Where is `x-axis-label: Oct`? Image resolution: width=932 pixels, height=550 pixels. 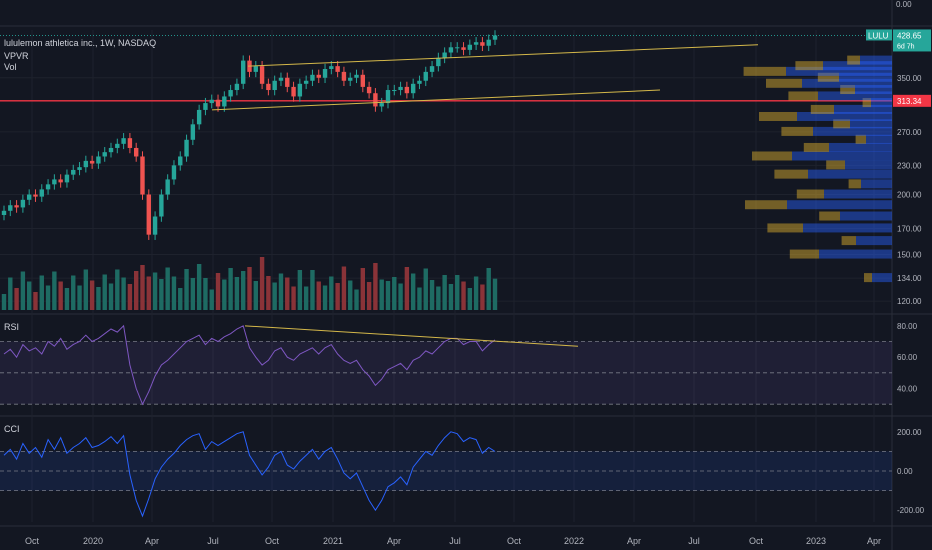
x-axis-label: Oct is located at coordinates (514, 541).